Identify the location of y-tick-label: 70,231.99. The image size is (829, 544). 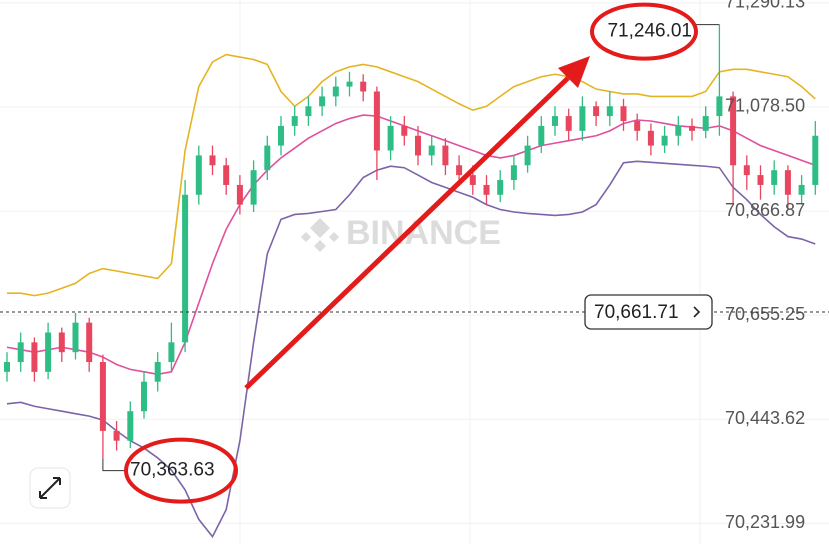
(765, 522).